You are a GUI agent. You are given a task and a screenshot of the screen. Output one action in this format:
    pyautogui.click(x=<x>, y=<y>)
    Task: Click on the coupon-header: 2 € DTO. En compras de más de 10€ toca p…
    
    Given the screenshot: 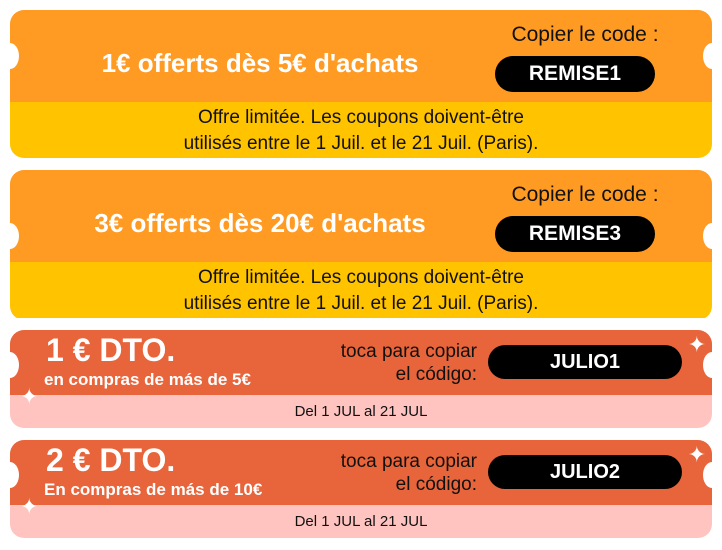 What is the action you would take?
    pyautogui.click(x=361, y=472)
    